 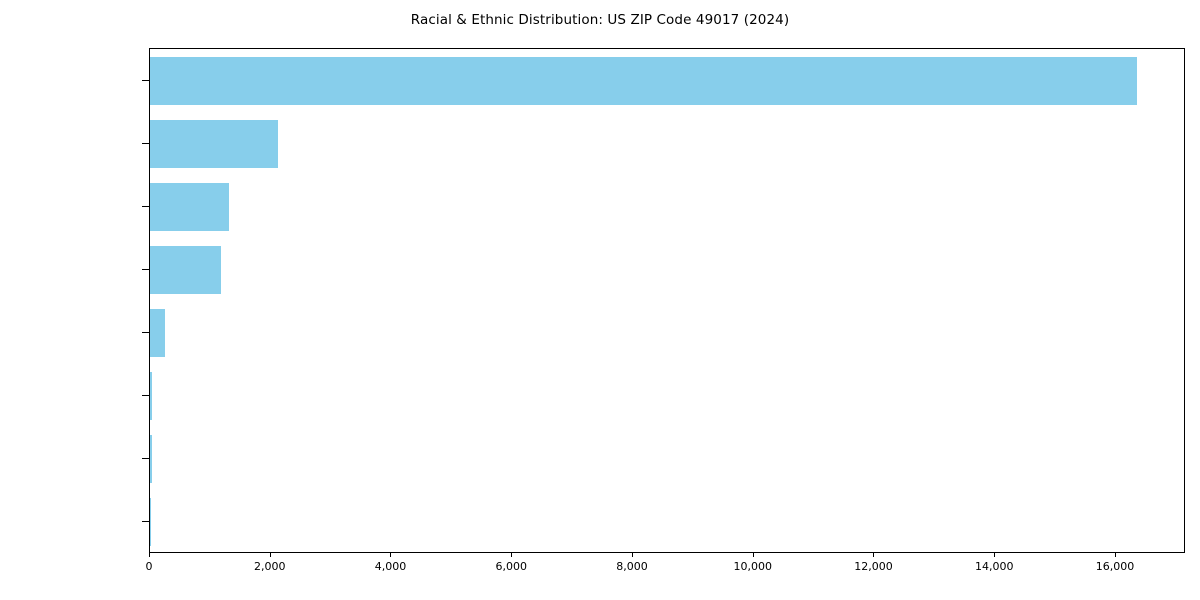 I want to click on x-tick-label: 6,000, so click(x=511, y=566).